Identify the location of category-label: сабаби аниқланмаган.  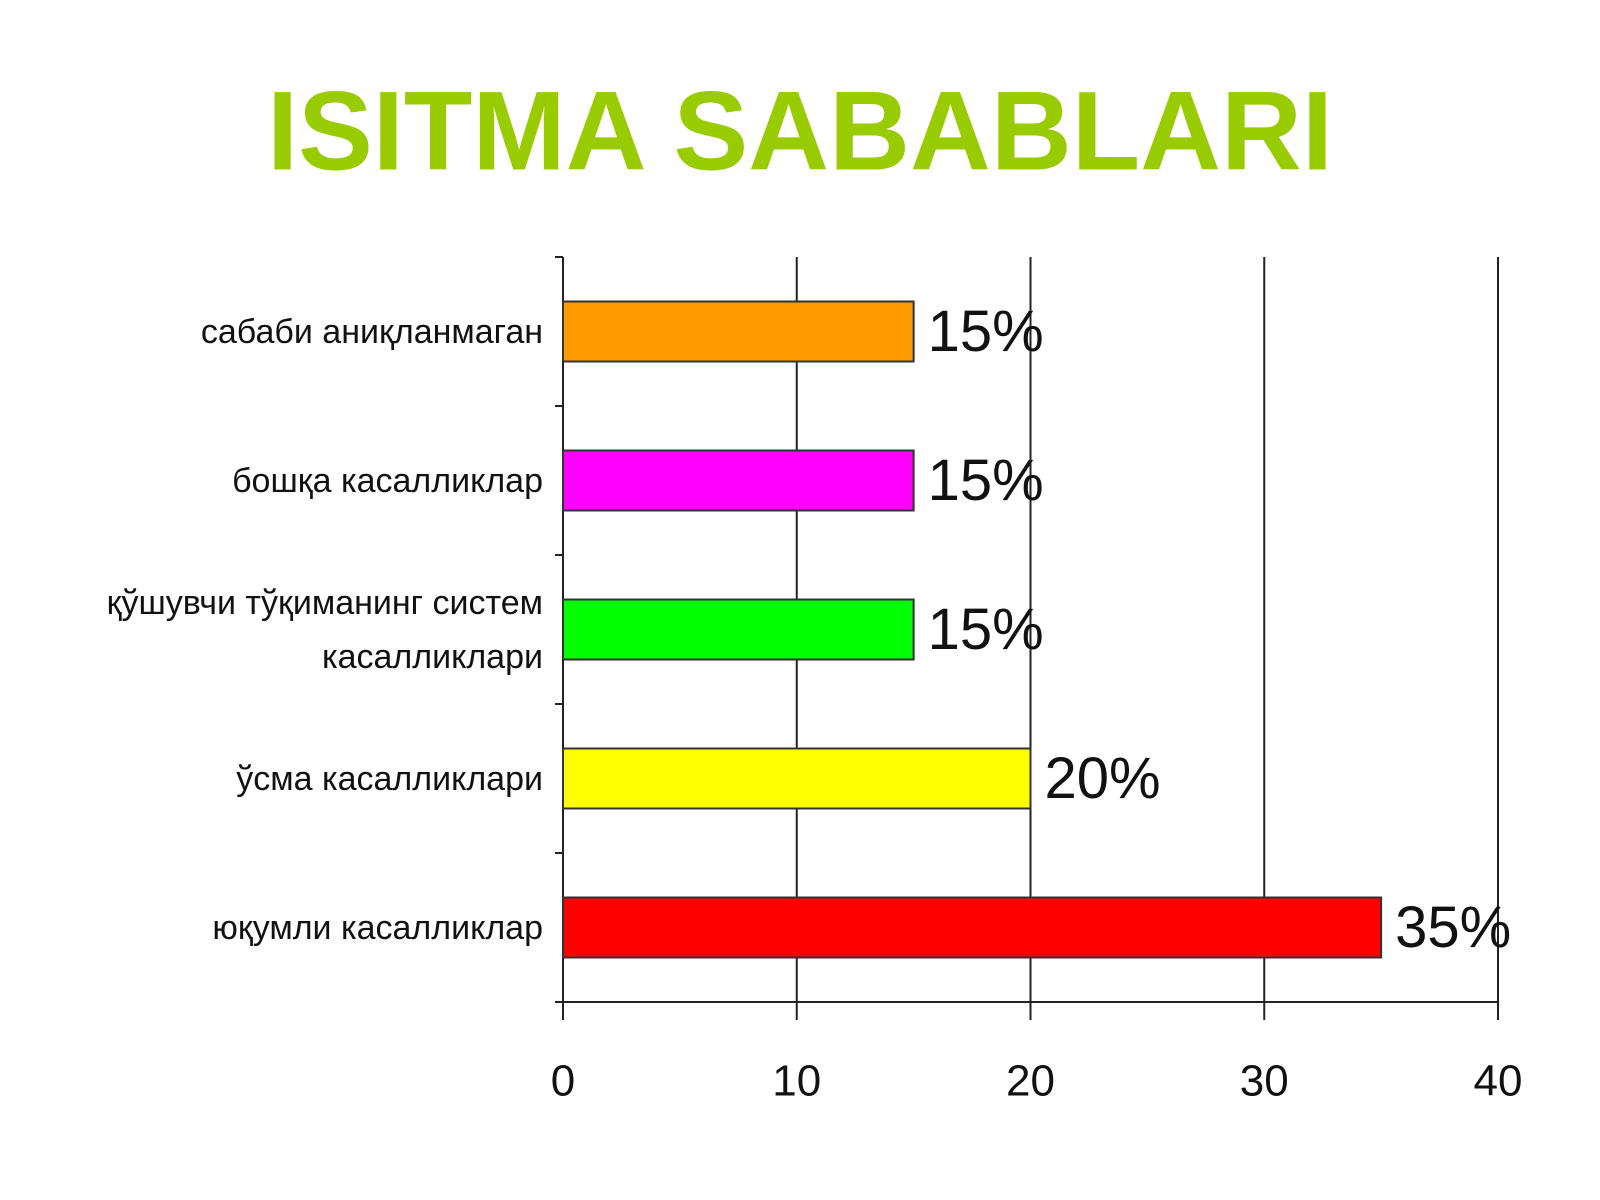
(371, 331).